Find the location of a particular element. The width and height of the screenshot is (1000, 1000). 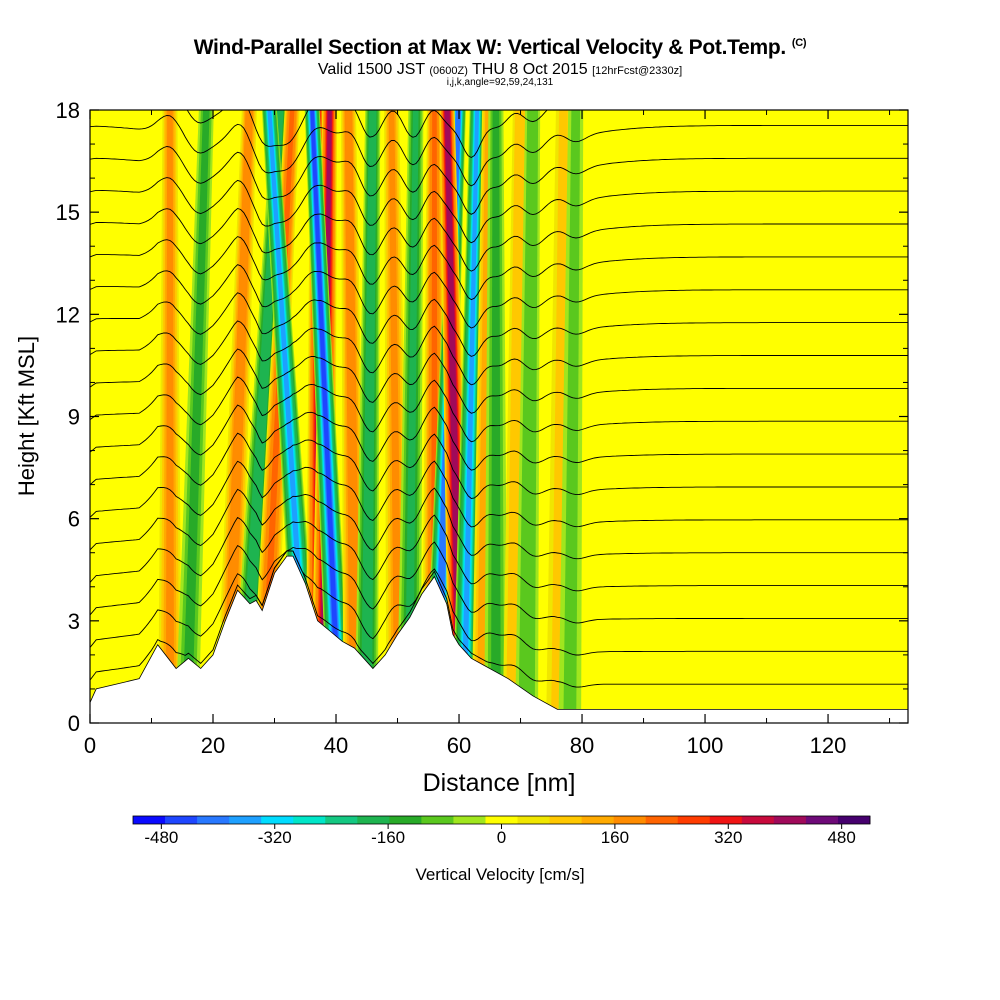

subtitle-run: [12hrFcst@2330z] is located at coordinates (637, 71).